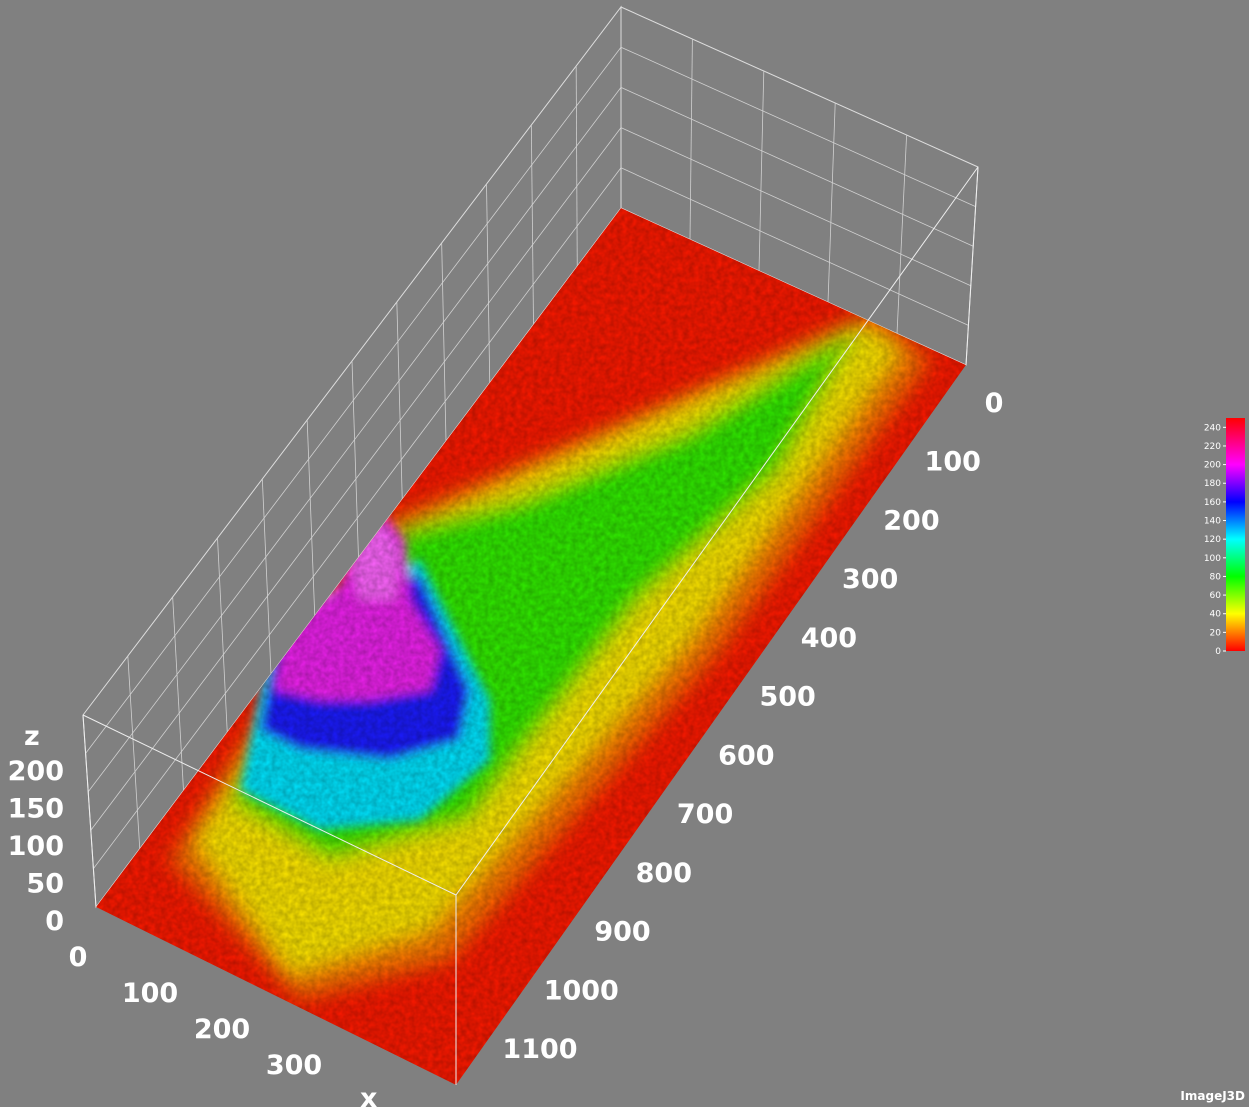 The image size is (1249, 1107). Describe the element at coordinates (1212, 503) in the screenshot. I see `colorbar-tick-label: 160` at that location.